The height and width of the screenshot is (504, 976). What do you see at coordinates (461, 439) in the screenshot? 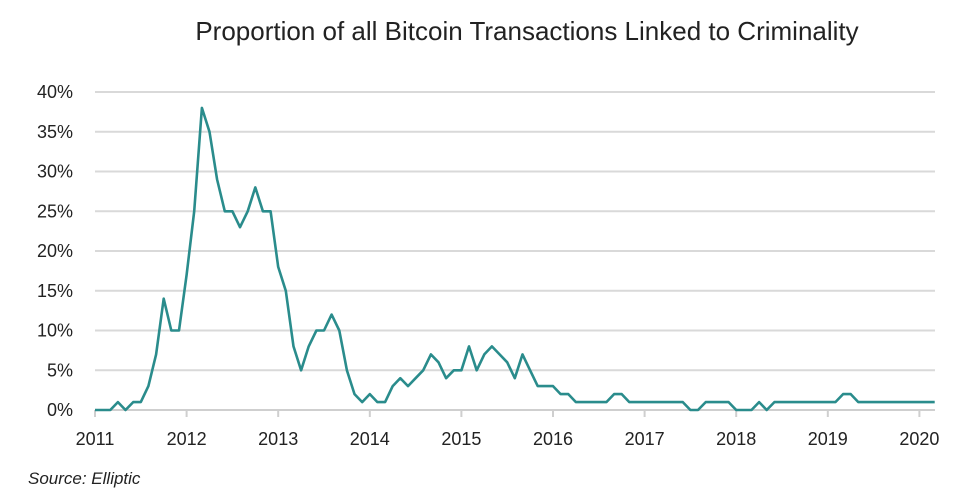
I see `x-tick-label: 2015` at bounding box center [461, 439].